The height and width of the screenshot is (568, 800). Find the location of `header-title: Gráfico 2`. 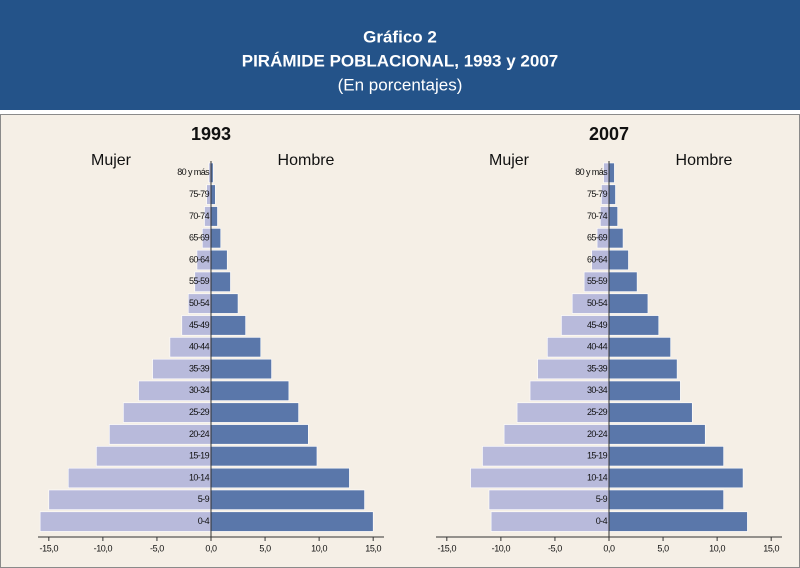

header-title: Gráfico 2 is located at coordinates (400, 36).